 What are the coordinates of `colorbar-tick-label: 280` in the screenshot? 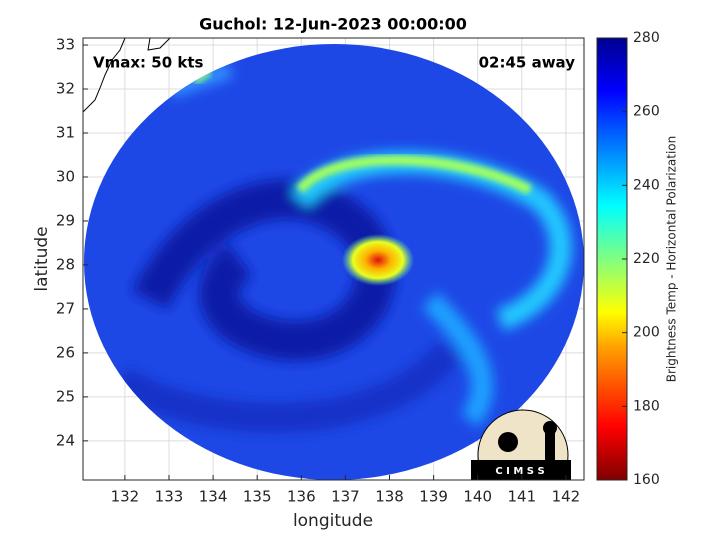 It's located at (646, 38).